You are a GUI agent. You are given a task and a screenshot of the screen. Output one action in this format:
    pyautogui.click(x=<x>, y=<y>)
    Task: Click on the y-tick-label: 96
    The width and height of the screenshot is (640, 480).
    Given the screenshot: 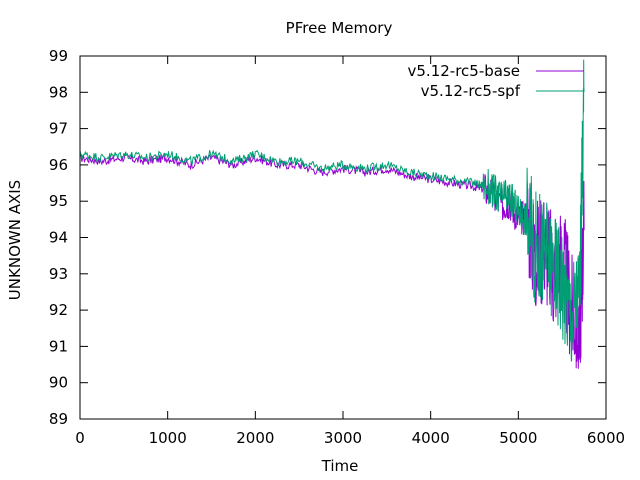 What is the action you would take?
    pyautogui.click(x=58, y=165)
    